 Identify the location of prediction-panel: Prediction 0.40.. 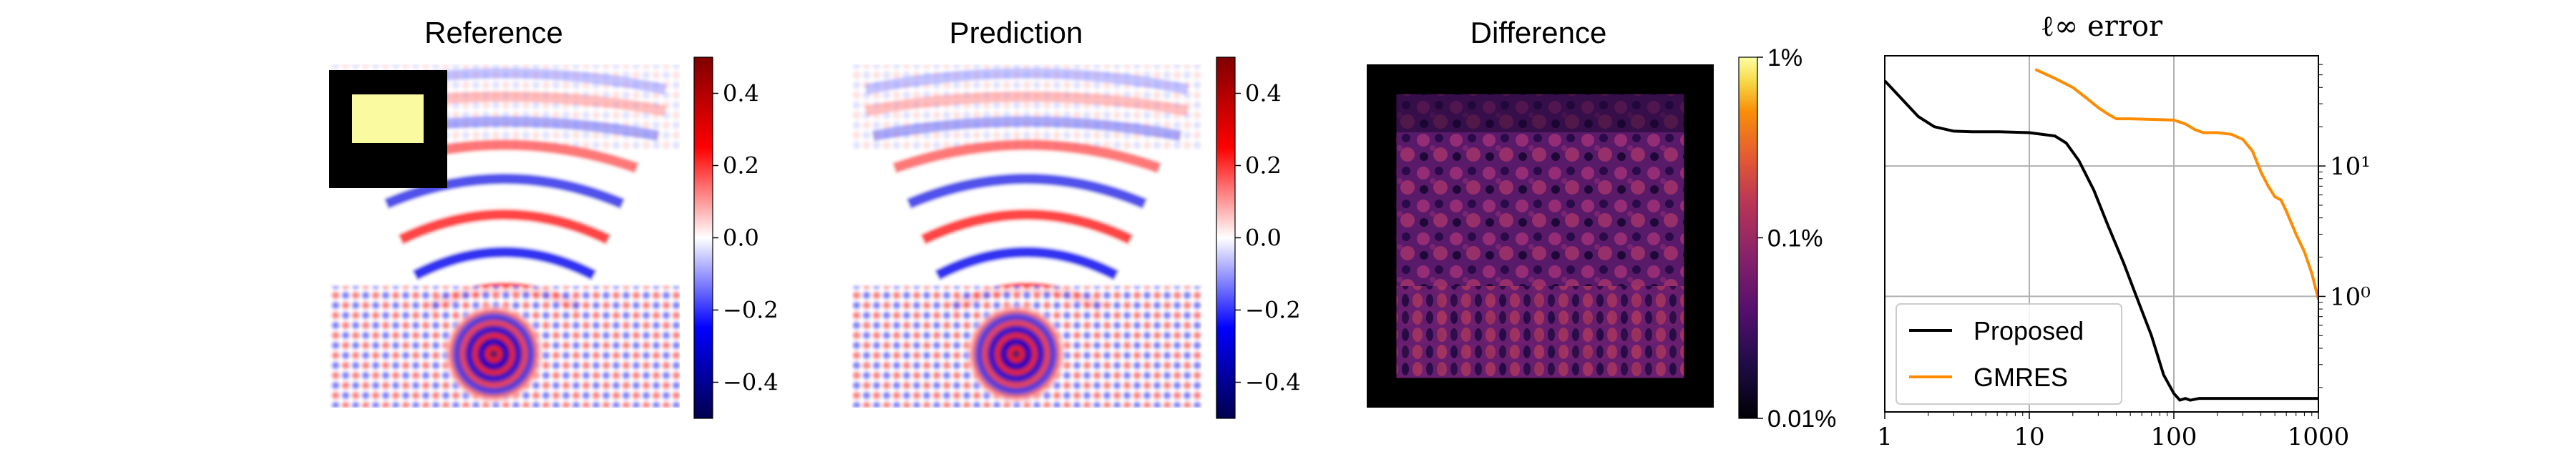
(1076, 218).